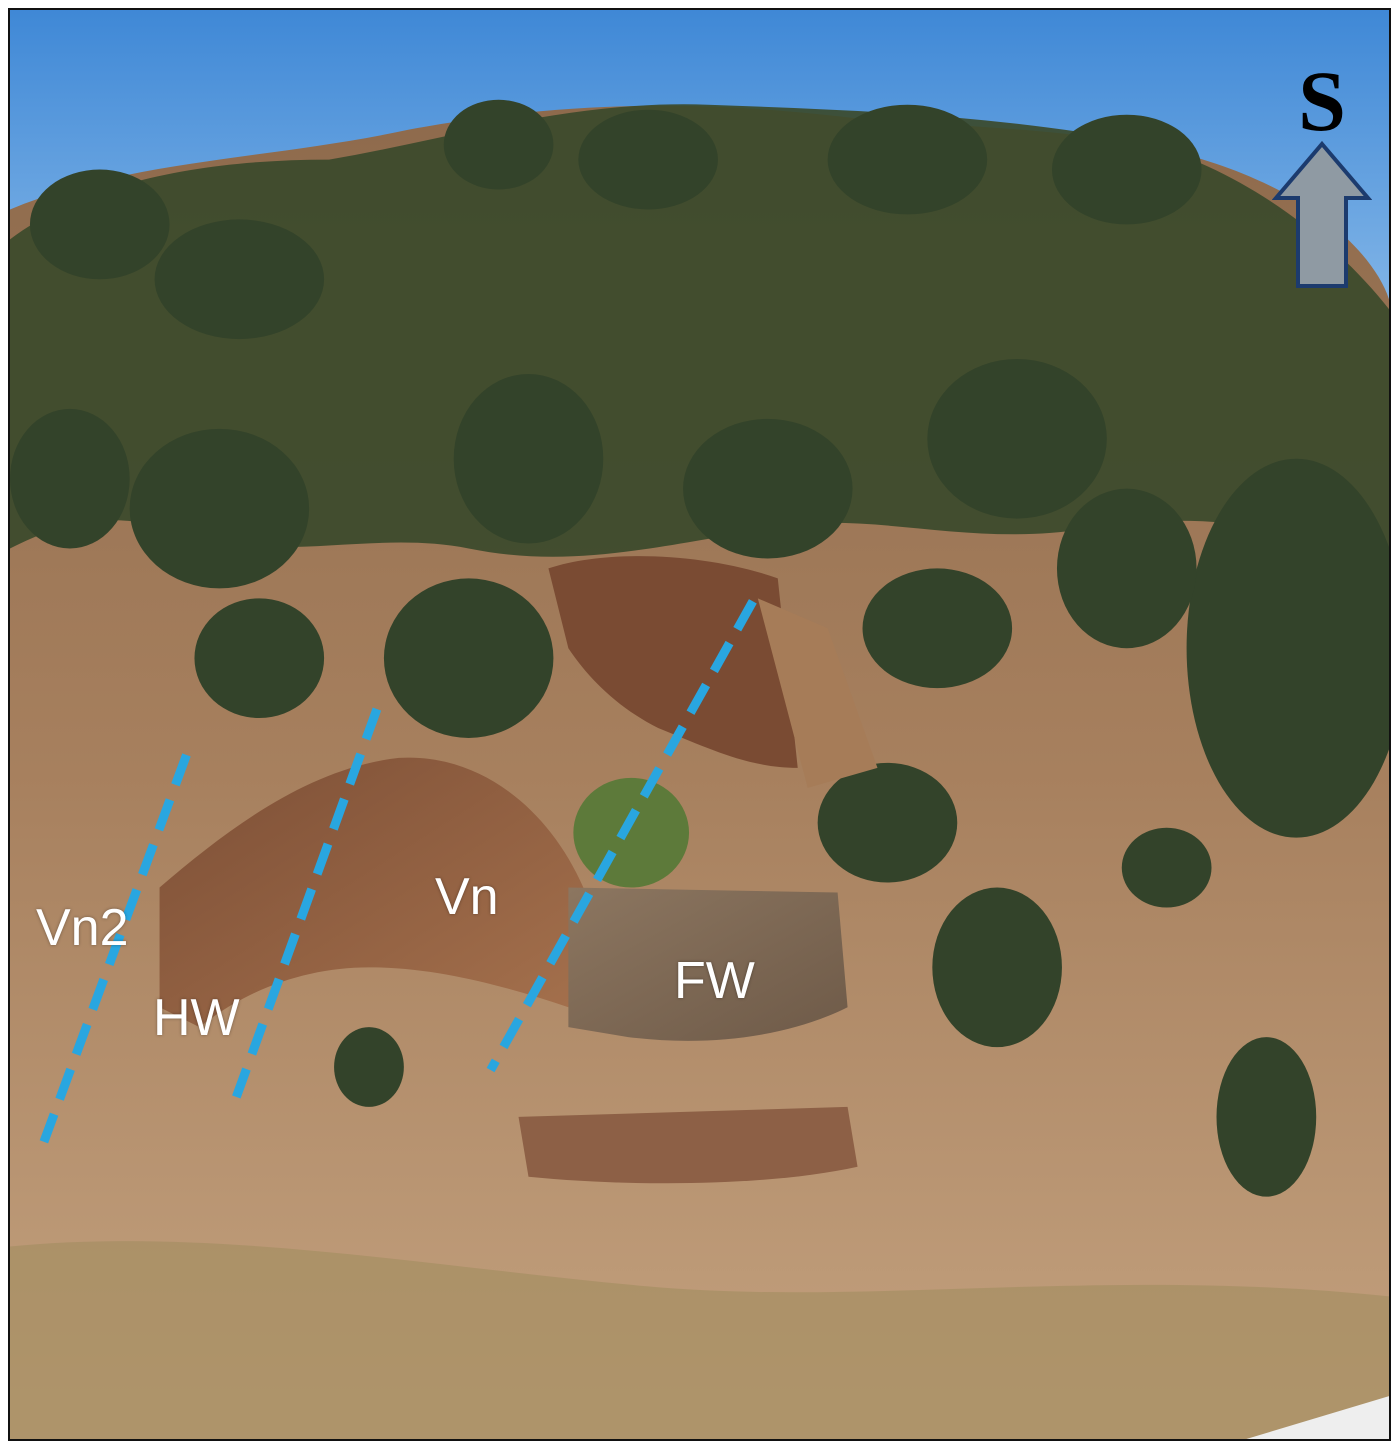 The width and height of the screenshot is (1399, 1449). I want to click on contact-line-vn2, so click(115, 948).